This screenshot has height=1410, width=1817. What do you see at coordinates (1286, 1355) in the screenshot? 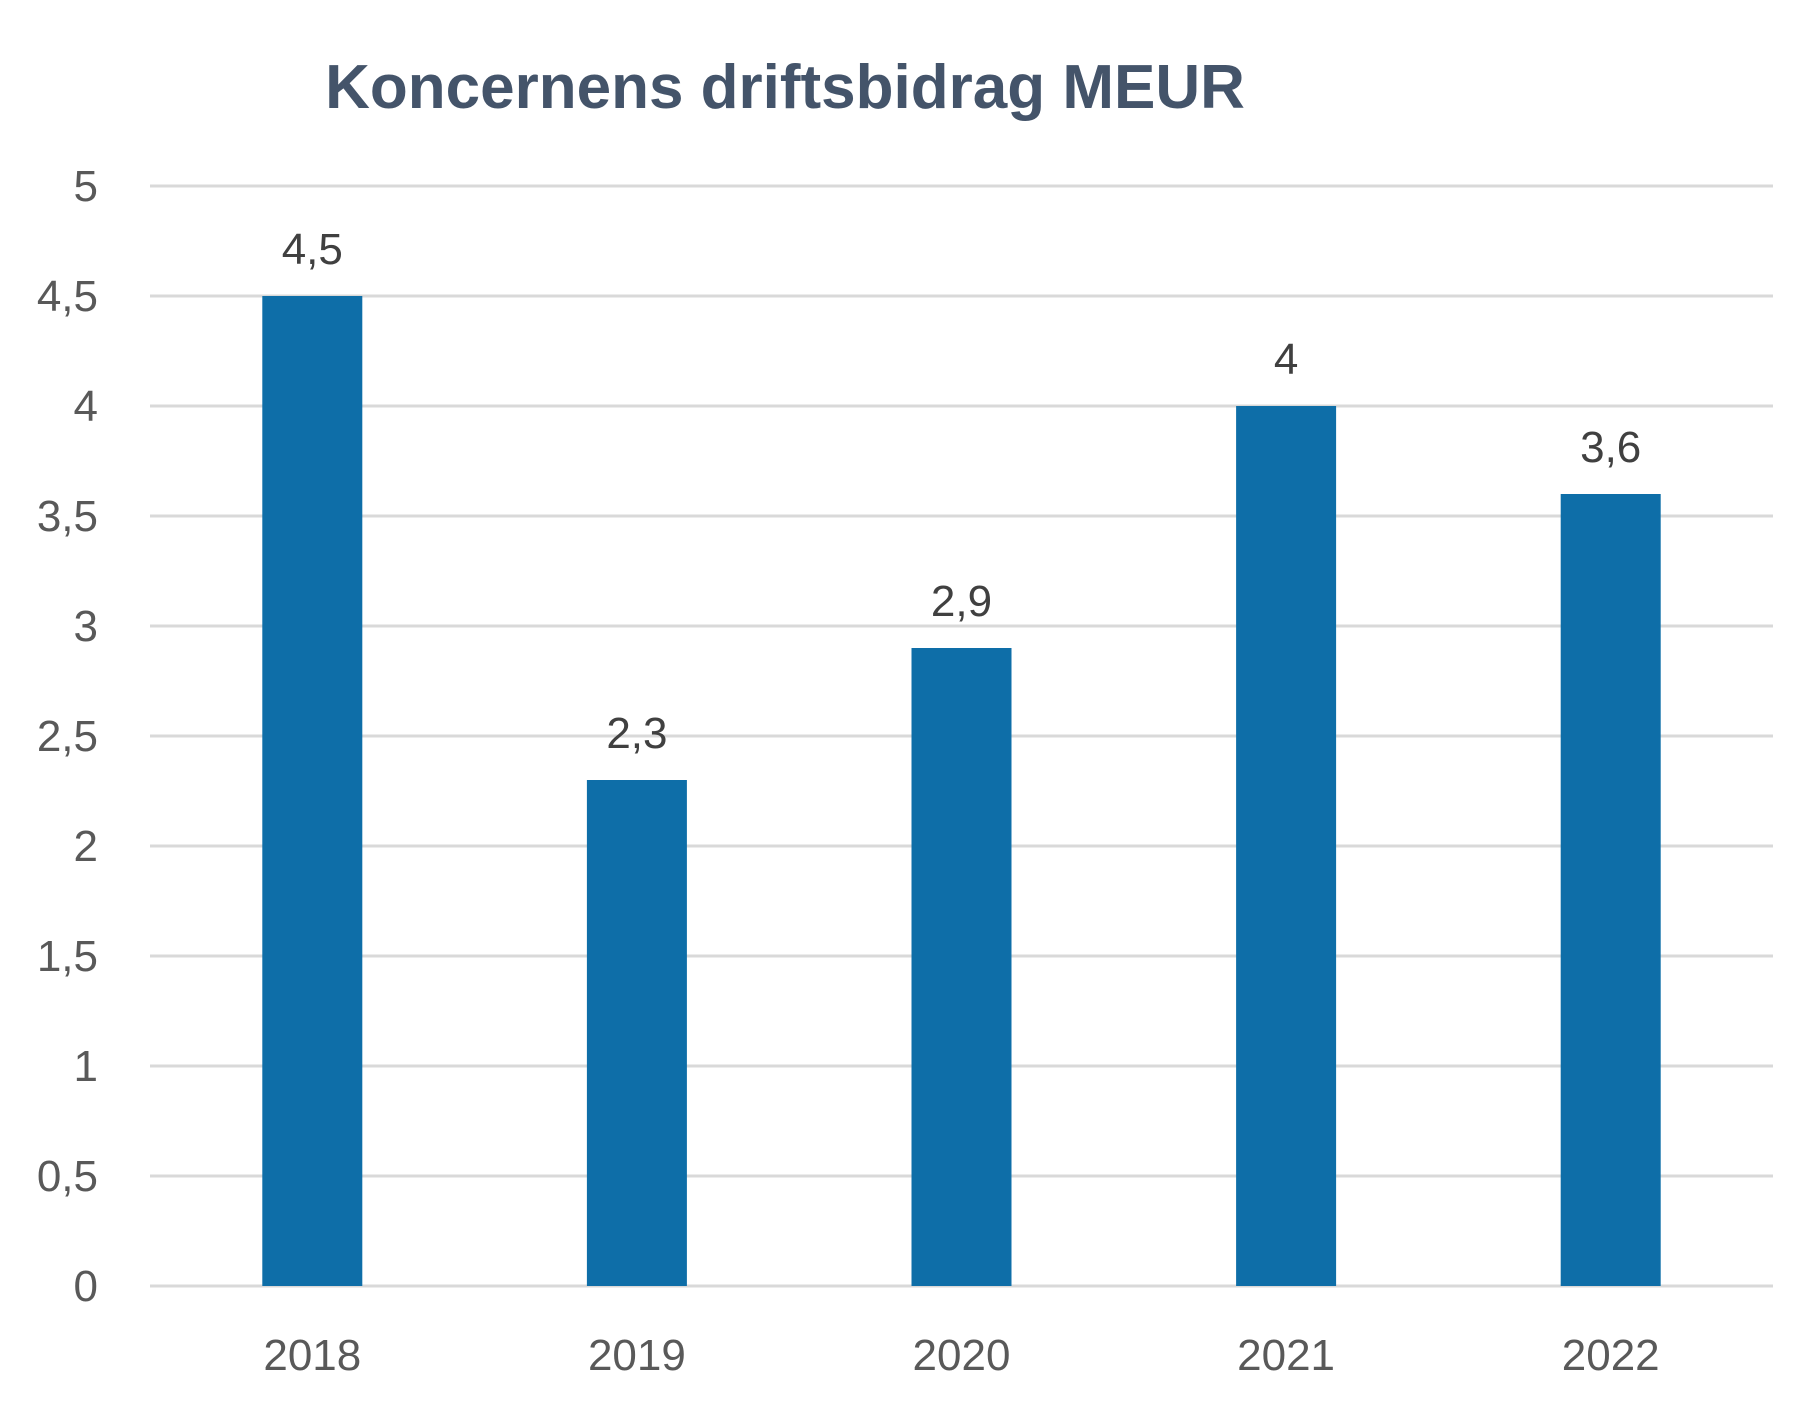
I see `x-tick-label: 2021` at bounding box center [1286, 1355].